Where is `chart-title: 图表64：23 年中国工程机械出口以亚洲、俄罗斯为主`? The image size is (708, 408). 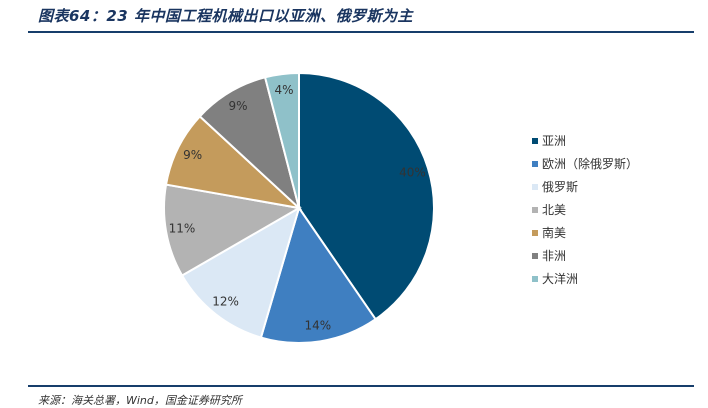 chart-title: 图表64：23 年中国工程机械出口以亚洲、俄罗斯为主 is located at coordinates (225, 16).